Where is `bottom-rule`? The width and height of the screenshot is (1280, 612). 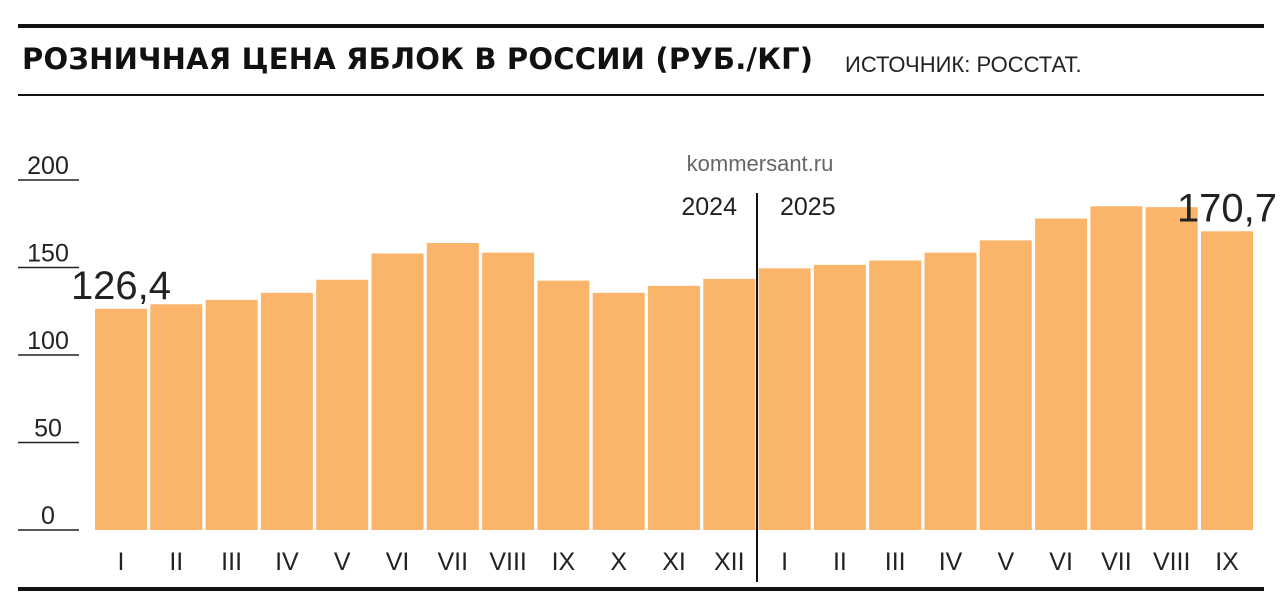 bottom-rule is located at coordinates (641, 589).